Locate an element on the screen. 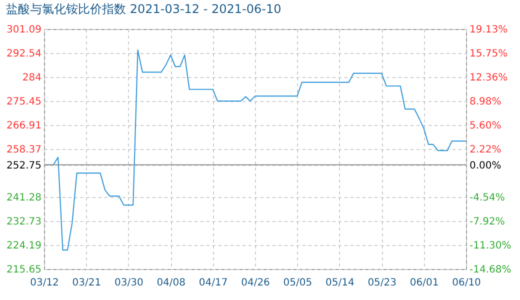 This screenshot has width=520, height=300. y2-tick-label: 8.98% is located at coordinates (486, 102).